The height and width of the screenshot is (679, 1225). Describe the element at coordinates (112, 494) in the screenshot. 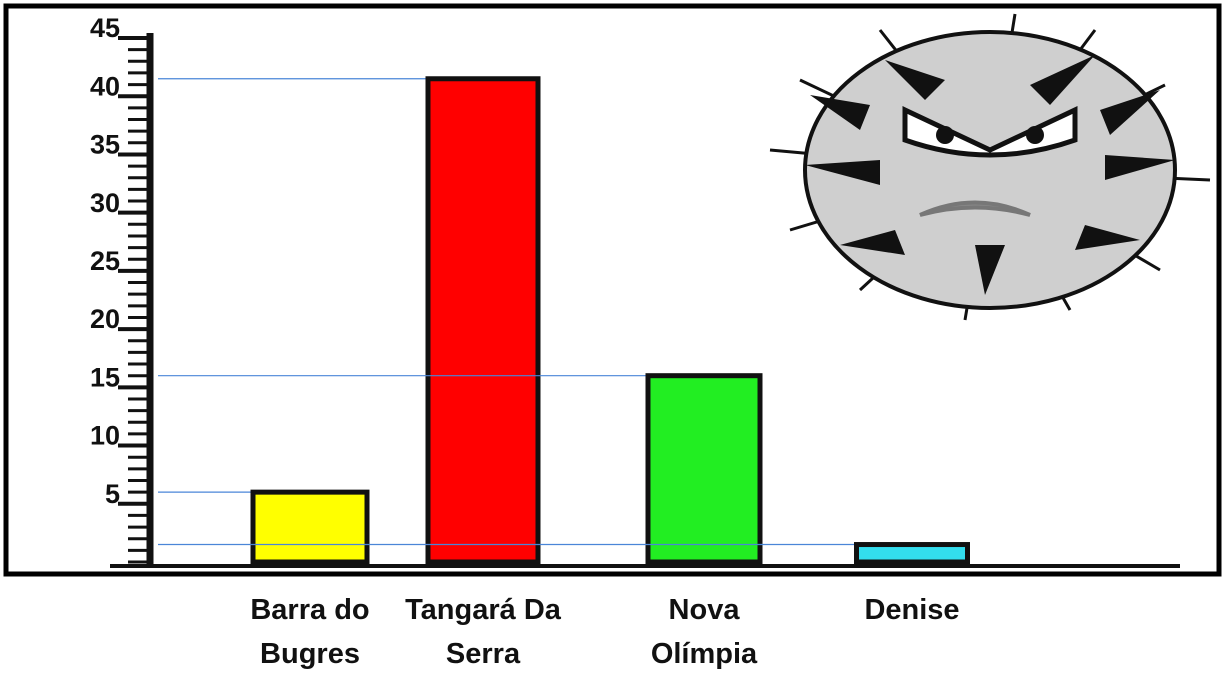

I see `y-tick-label: 5` at that location.